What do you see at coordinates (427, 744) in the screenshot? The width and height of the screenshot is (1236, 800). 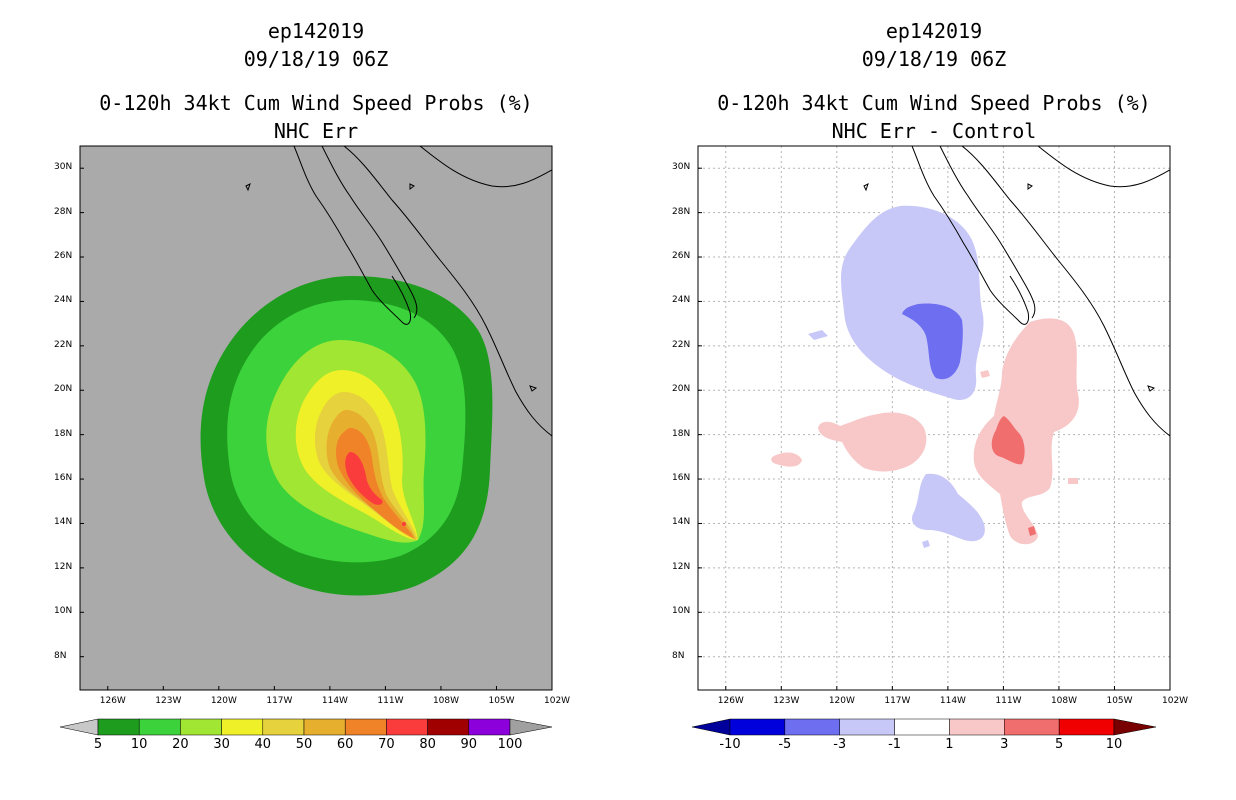 I see `colorbar-level-label: 80` at bounding box center [427, 744].